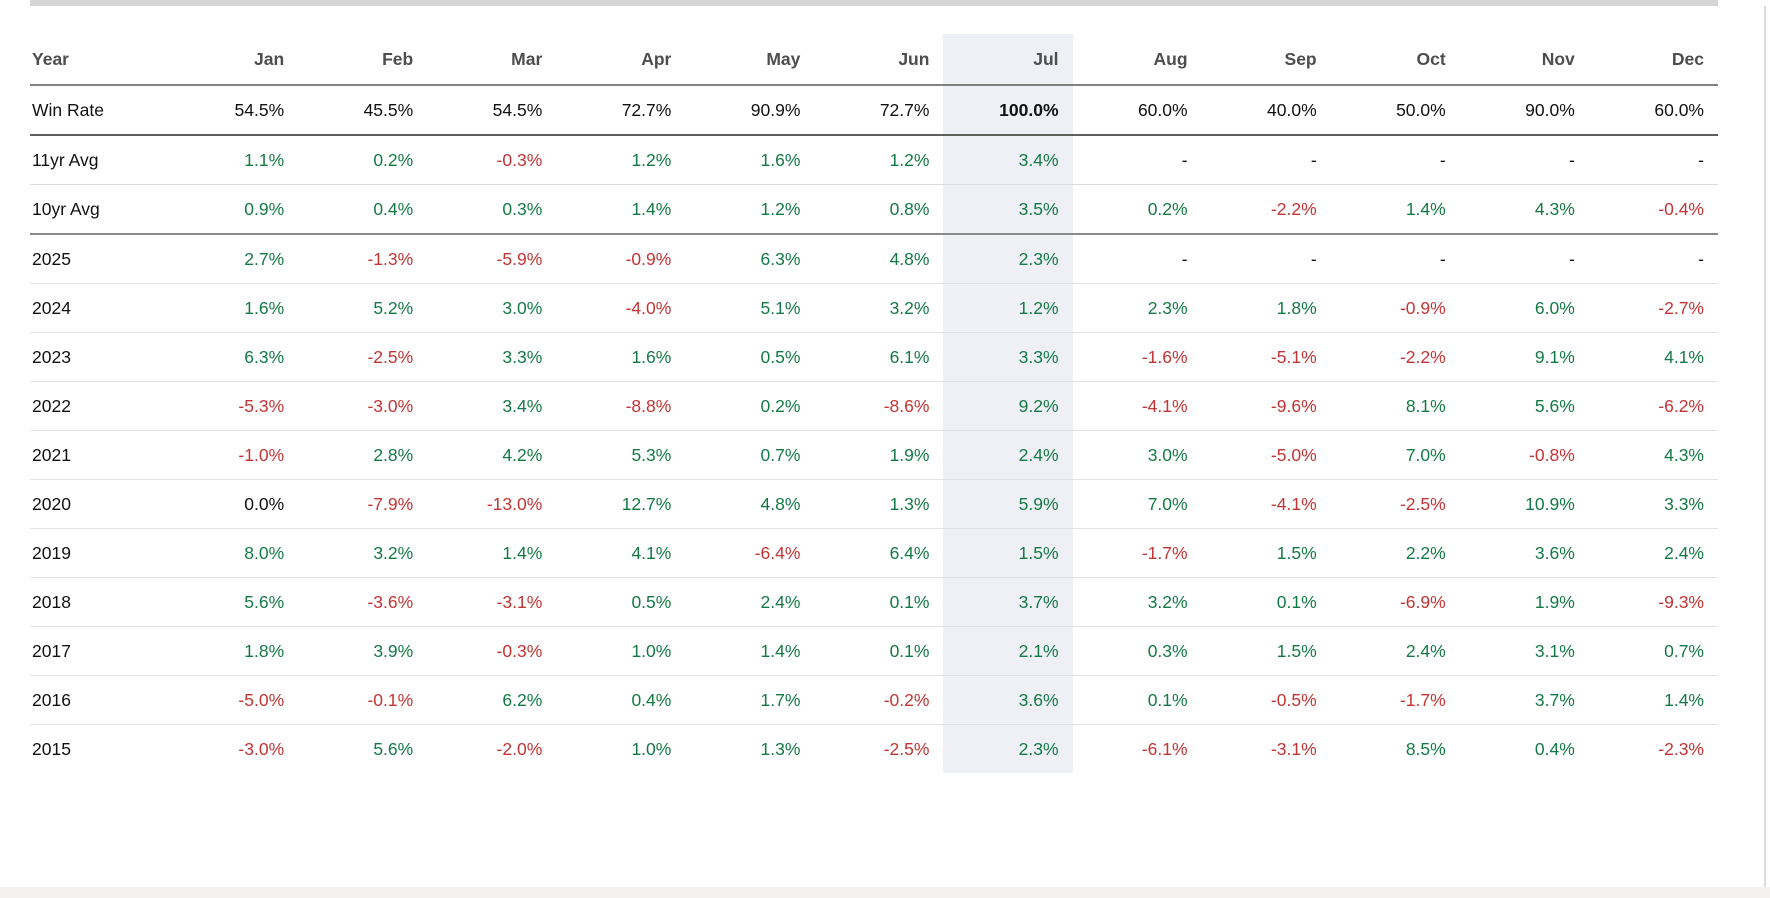 The image size is (1770, 898). Describe the element at coordinates (1425, 748) in the screenshot. I see `cell-2015-oct: 8.5%` at that location.